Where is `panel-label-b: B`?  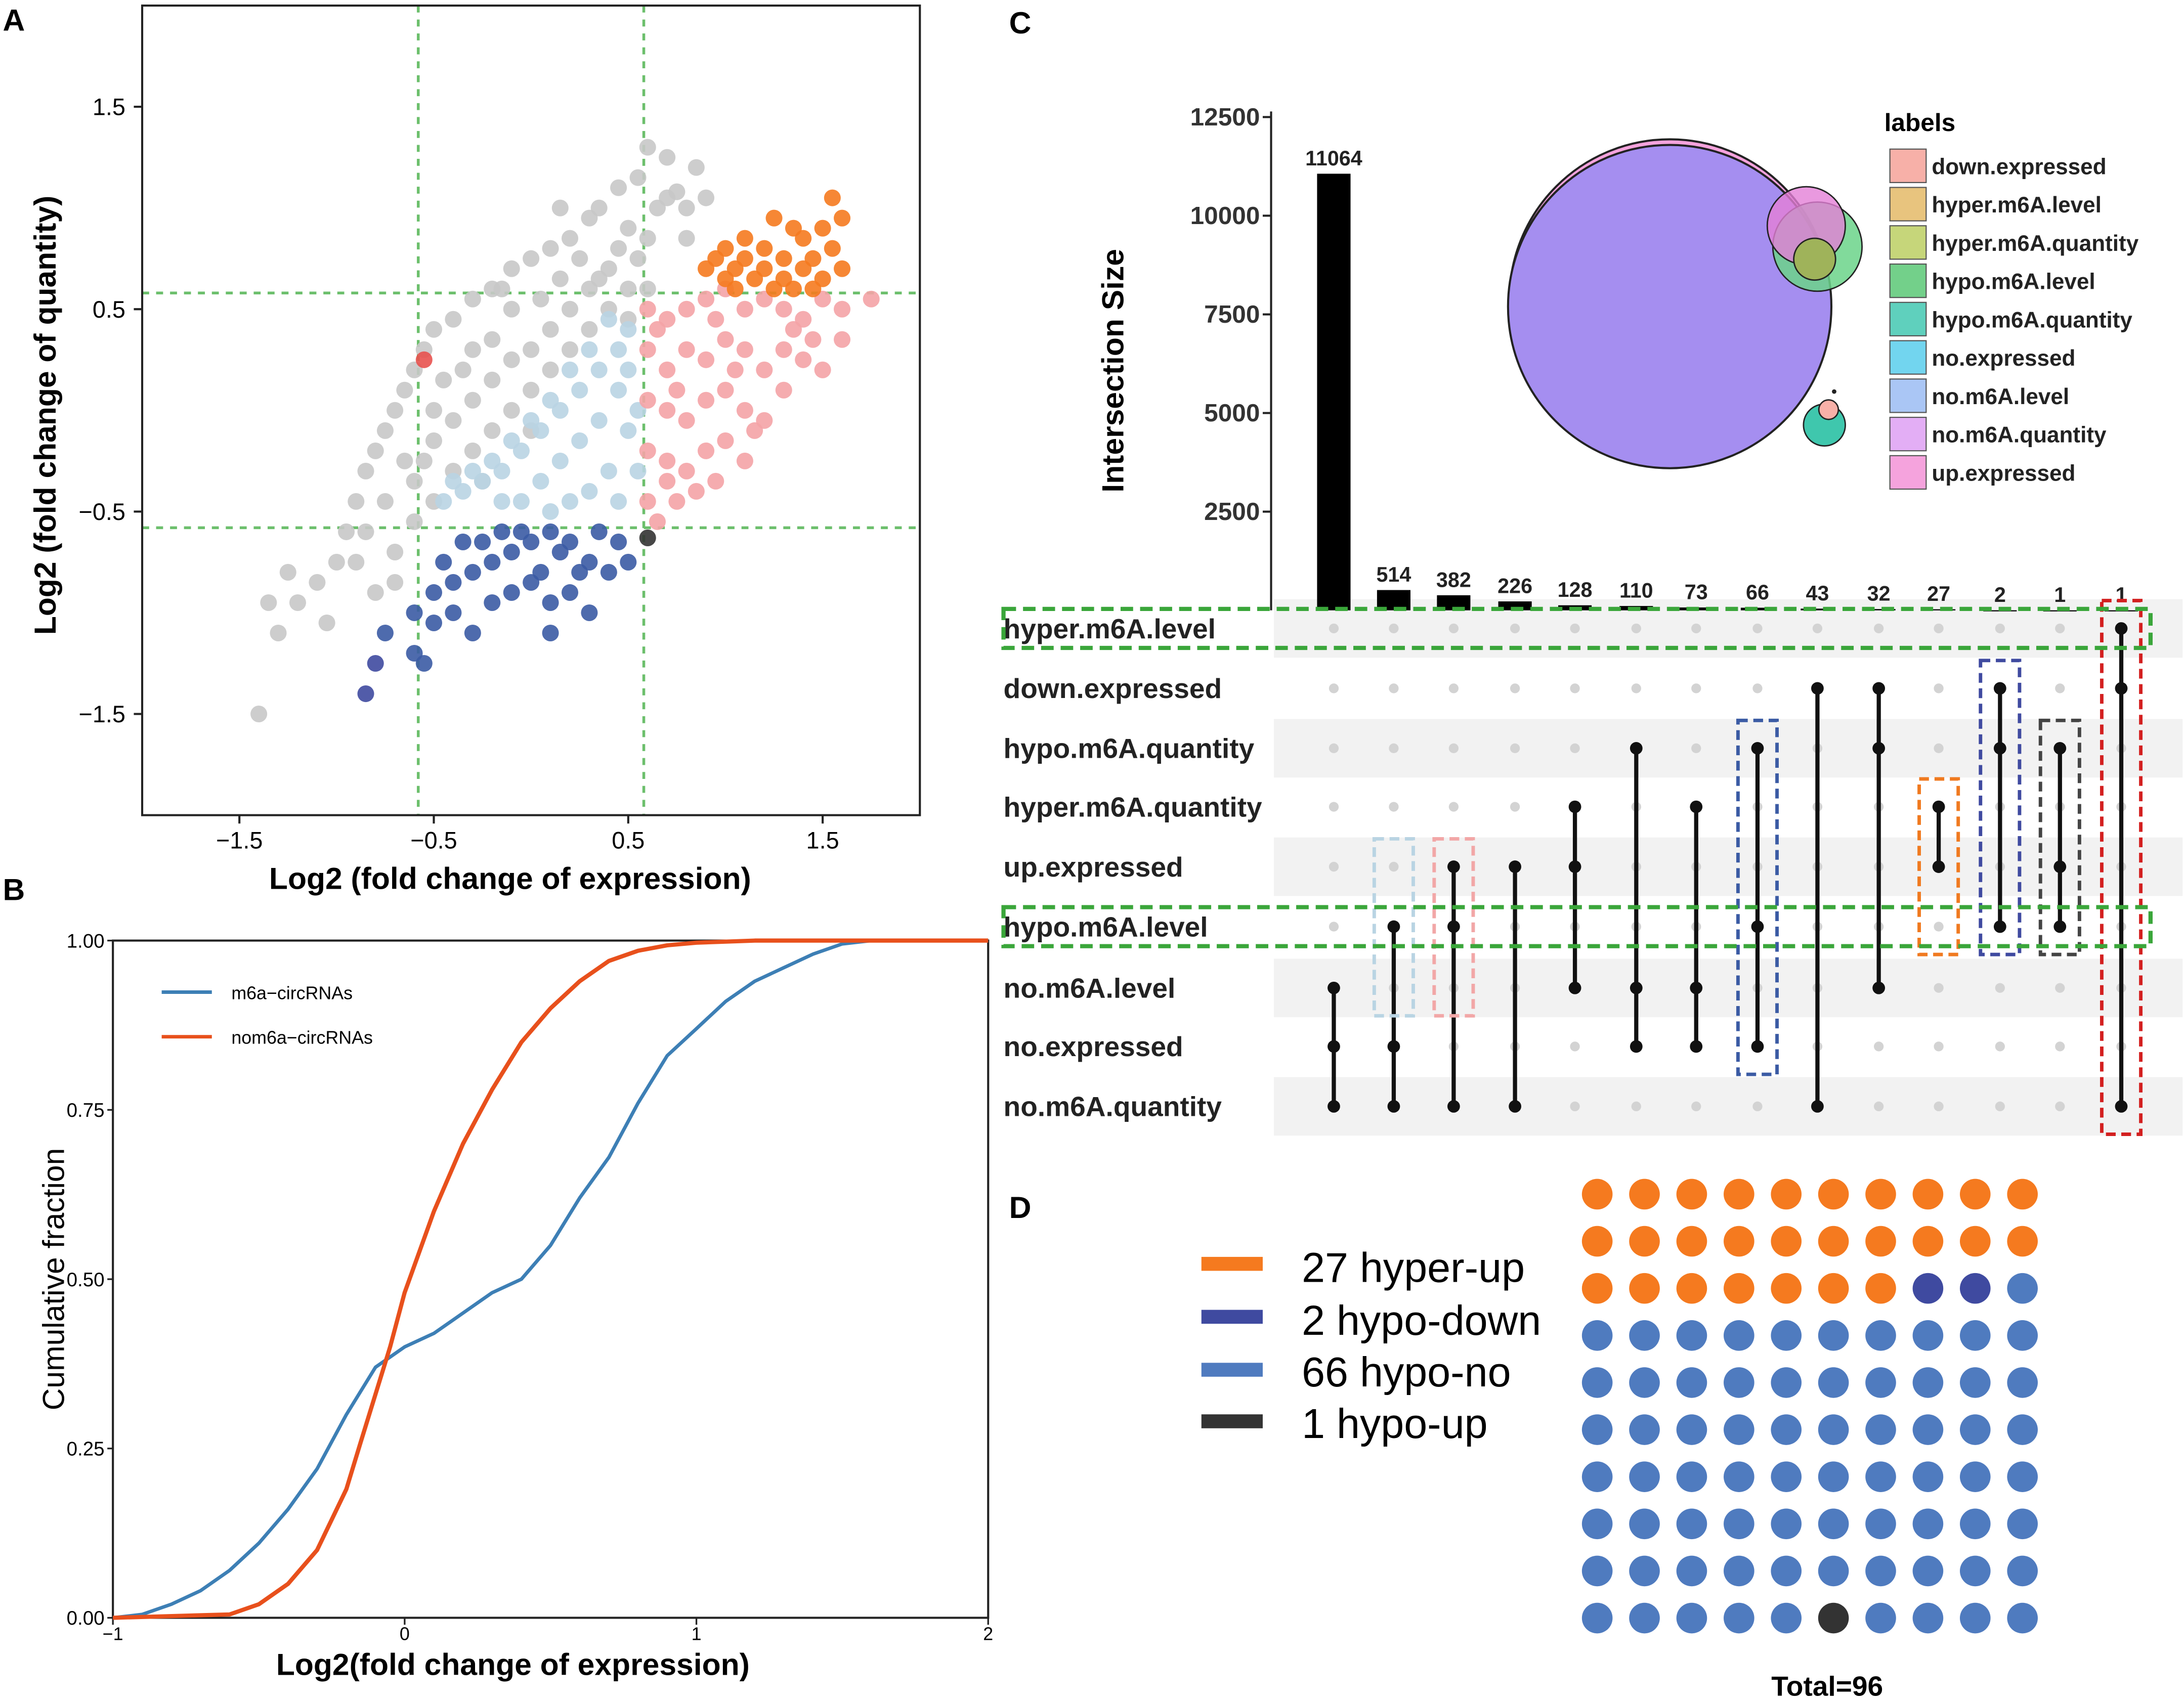 panel-label-b: B is located at coordinates (14, 890).